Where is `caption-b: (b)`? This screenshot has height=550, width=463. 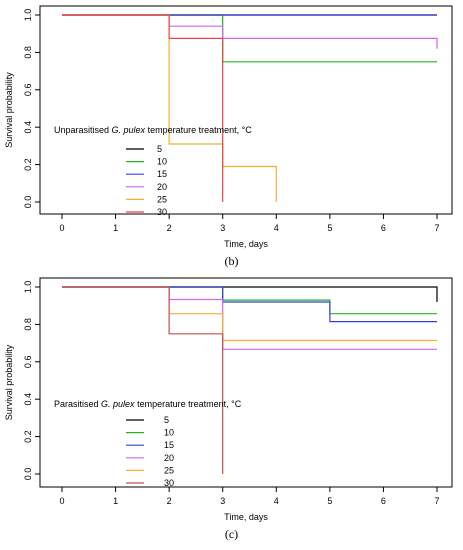
caption-b: (b) is located at coordinates (231, 261).